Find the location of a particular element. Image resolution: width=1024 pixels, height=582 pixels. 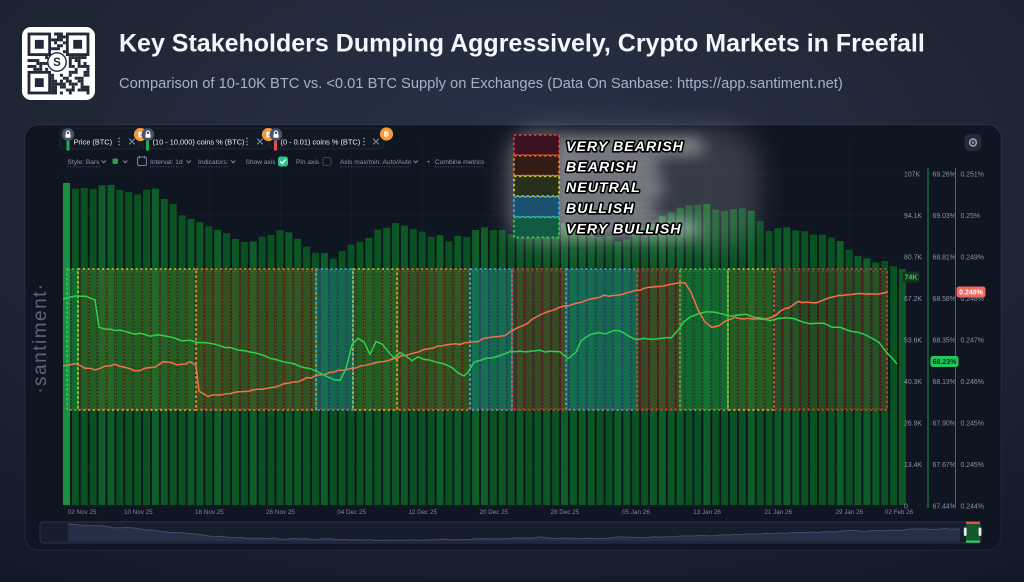

svg-text: (0 - 0.01) coins % (BTC) is located at coordinates (321, 141).